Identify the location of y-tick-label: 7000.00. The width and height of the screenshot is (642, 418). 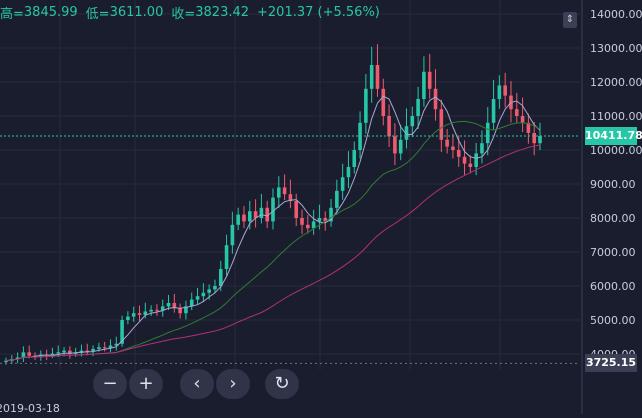
(613, 252).